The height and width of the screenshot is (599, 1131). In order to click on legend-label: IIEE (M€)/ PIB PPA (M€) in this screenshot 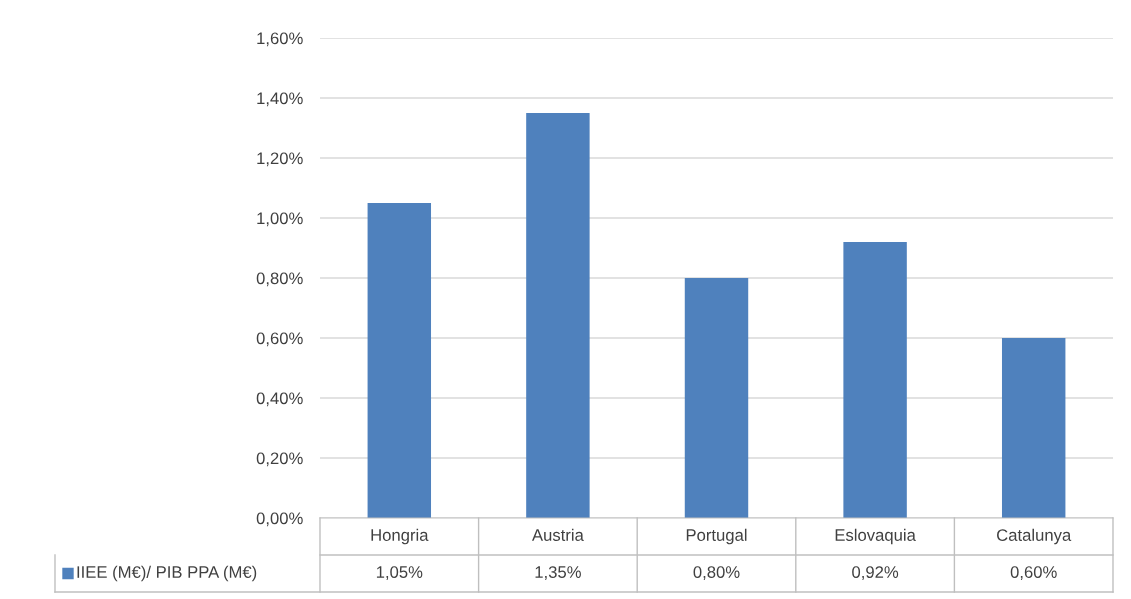, I will do `click(167, 573)`.